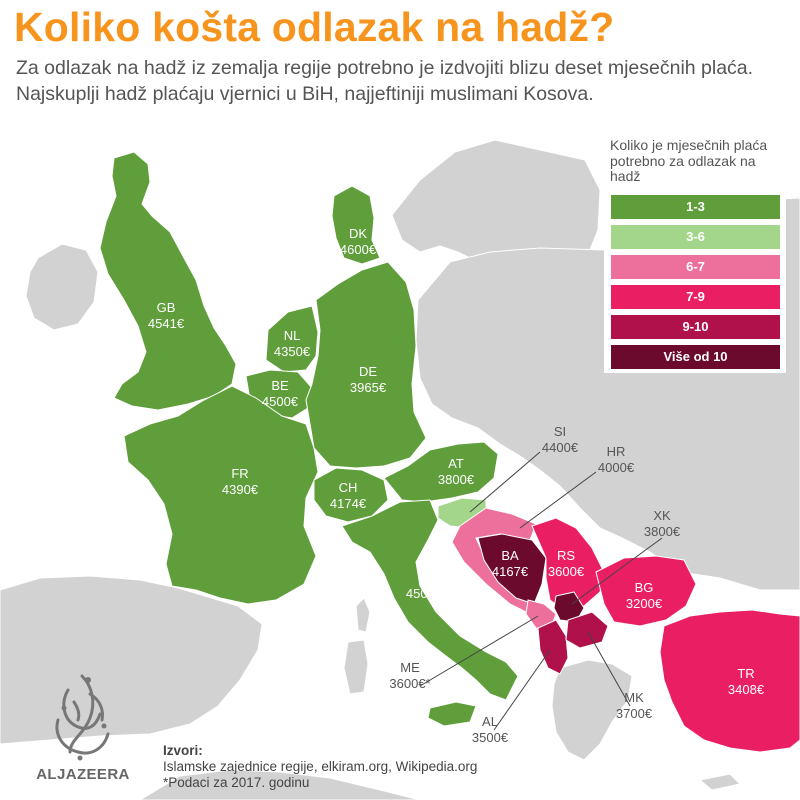 This screenshot has height=800, width=800. What do you see at coordinates (695, 237) in the screenshot?
I see `legend-item-3-6: 3-6` at bounding box center [695, 237].